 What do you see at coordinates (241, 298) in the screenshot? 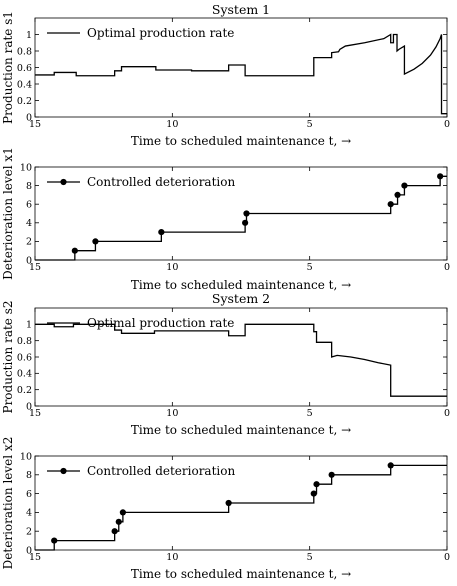
I see `chart-title: System 2` at bounding box center [241, 298].